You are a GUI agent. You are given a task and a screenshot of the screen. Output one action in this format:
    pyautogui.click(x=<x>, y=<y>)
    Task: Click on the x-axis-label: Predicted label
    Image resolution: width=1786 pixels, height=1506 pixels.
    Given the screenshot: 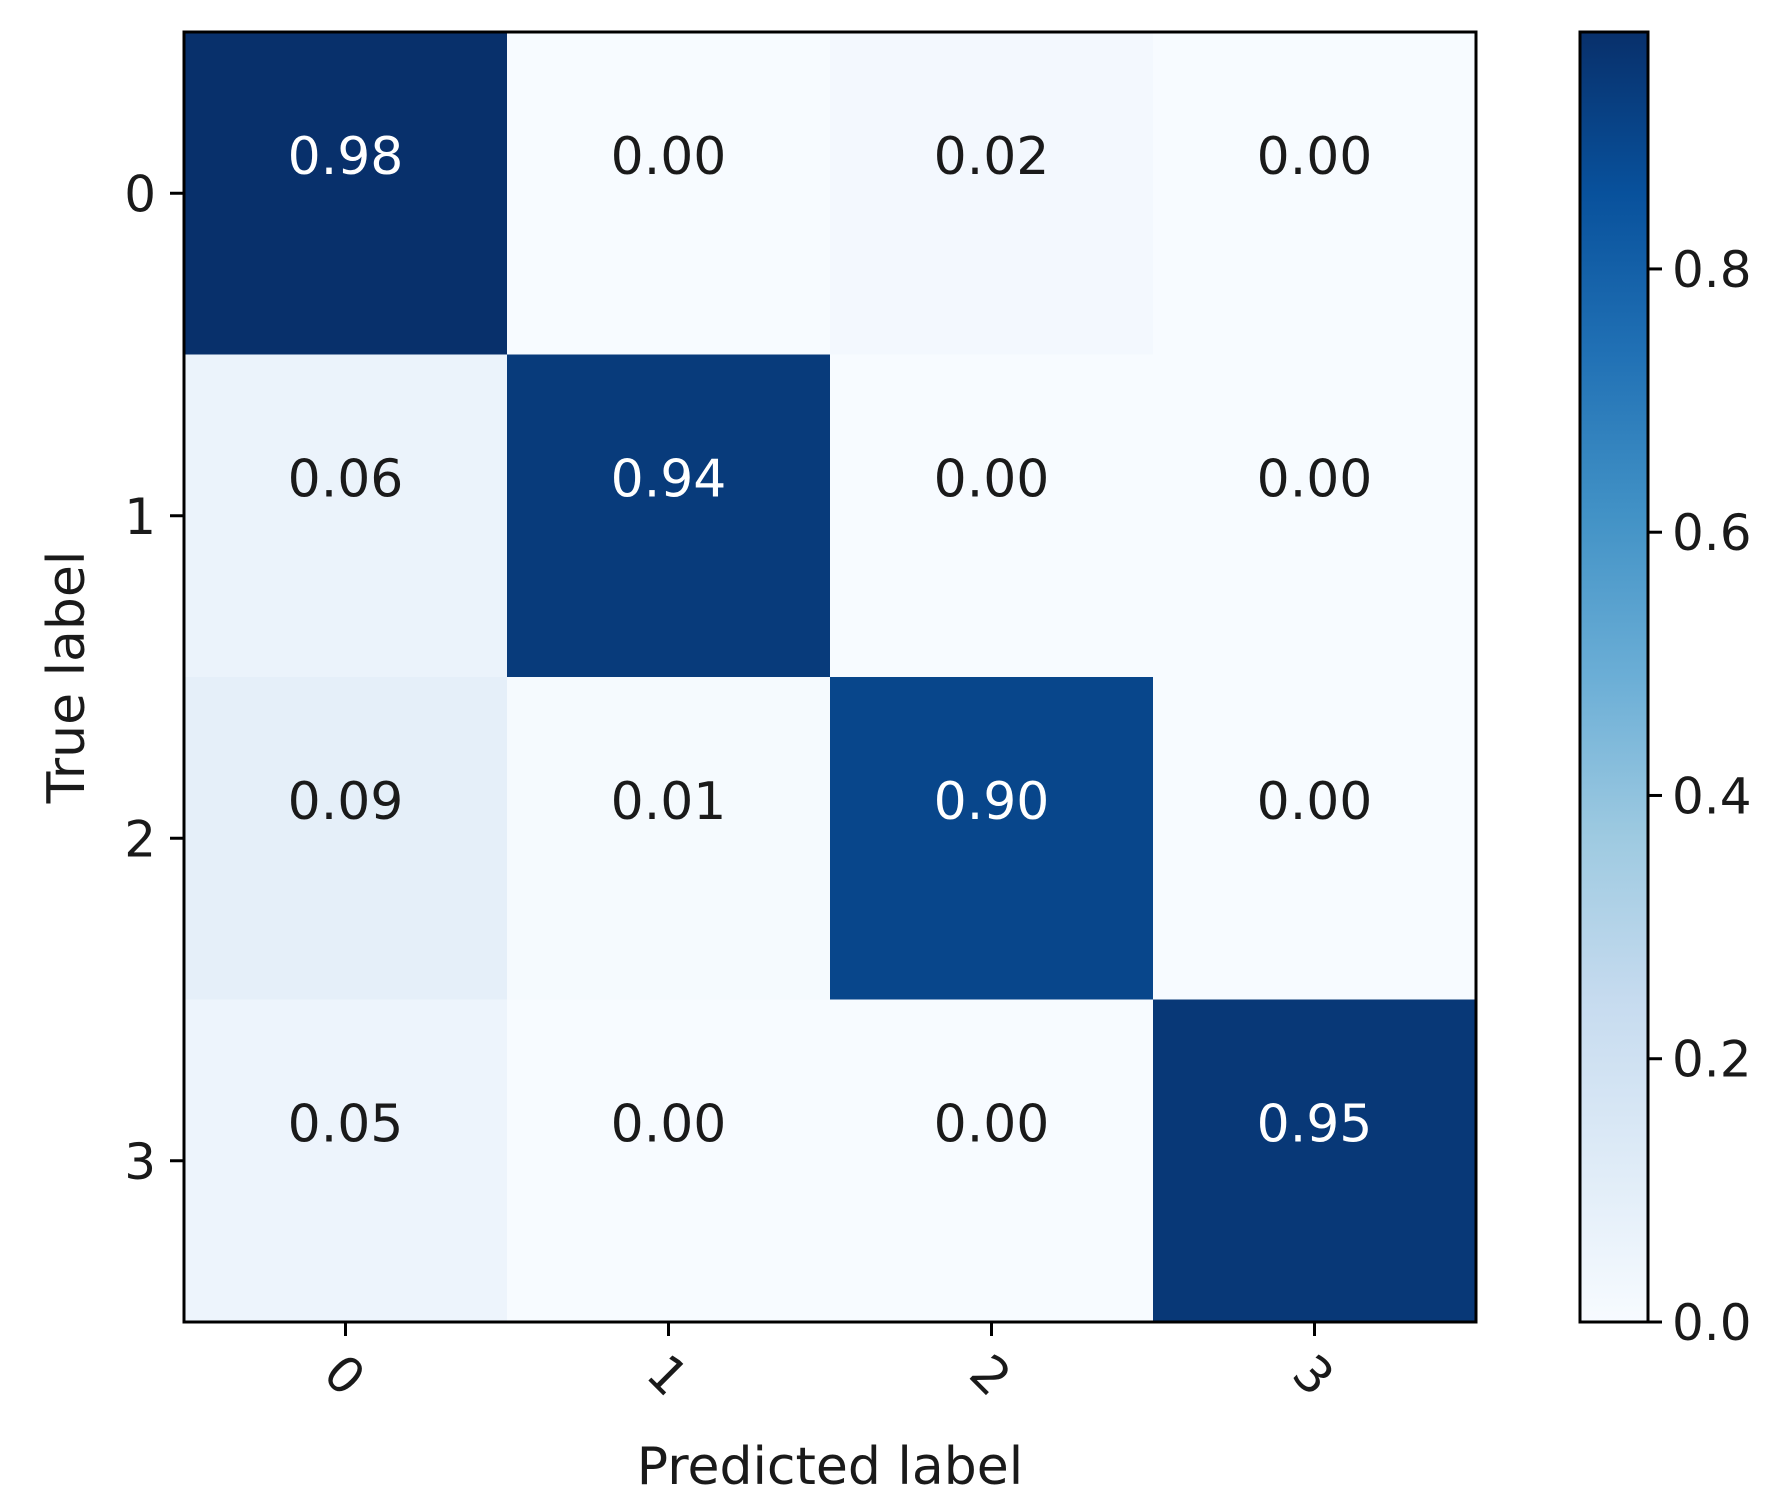 What is the action you would take?
    pyautogui.click(x=830, y=1467)
    